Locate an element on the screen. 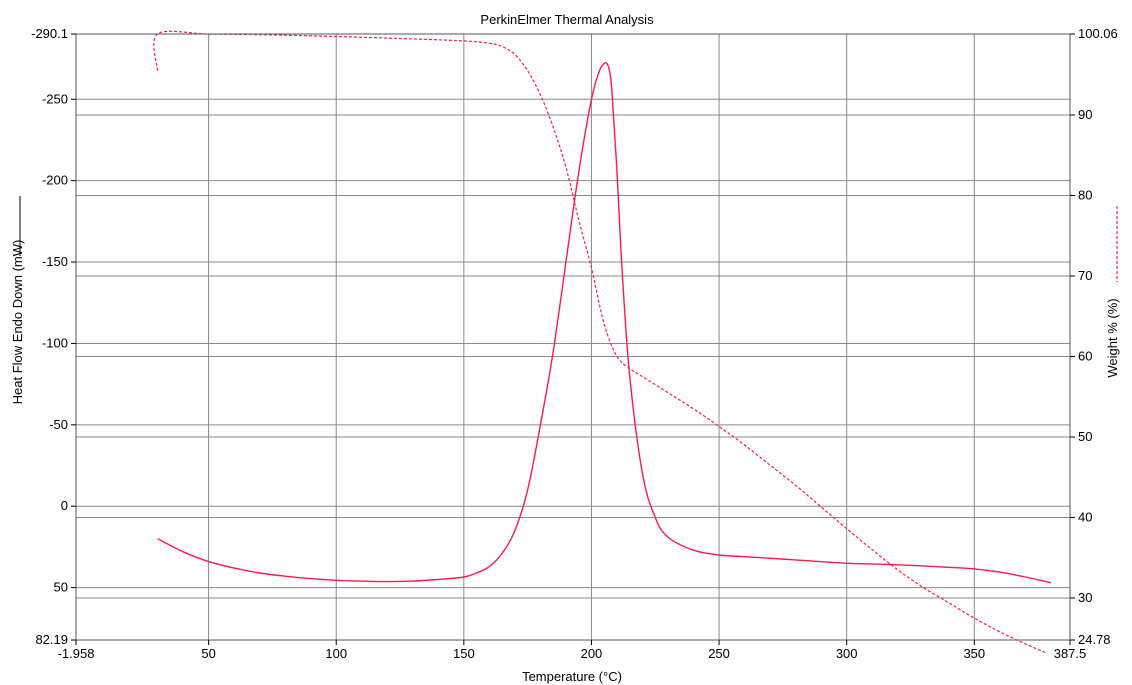 This screenshot has width=1132, height=685. x-tick-label-8: 387.5 is located at coordinates (1070, 653).